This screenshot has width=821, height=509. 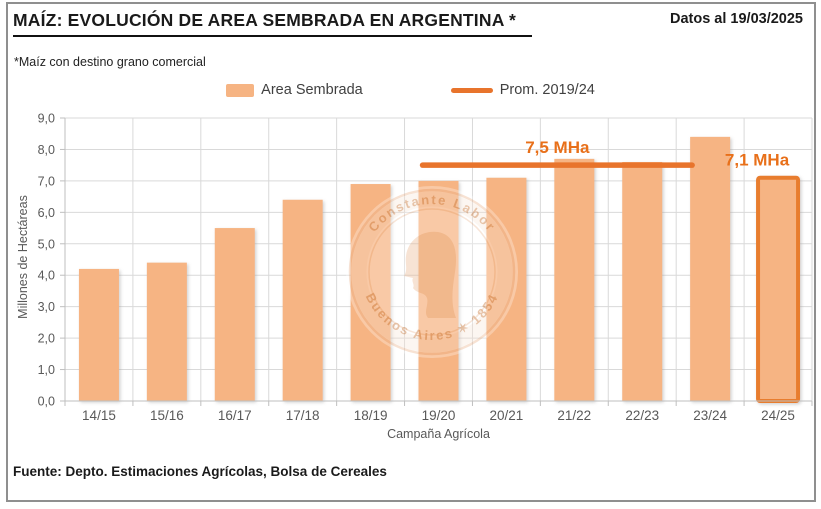 I want to click on line-swatch-icon, so click(x=471, y=90).